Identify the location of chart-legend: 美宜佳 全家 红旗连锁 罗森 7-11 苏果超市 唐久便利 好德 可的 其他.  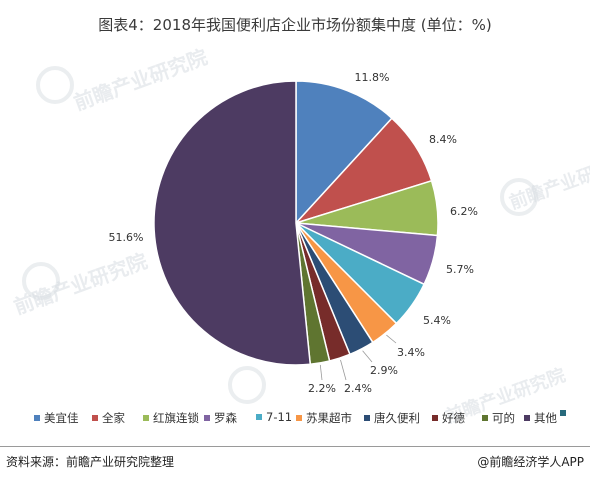
(312, 419).